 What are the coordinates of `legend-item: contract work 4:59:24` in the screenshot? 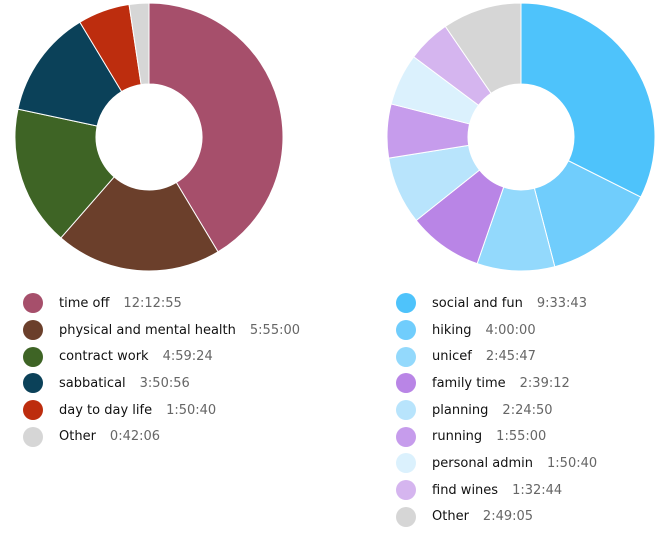 It's located at (161, 356).